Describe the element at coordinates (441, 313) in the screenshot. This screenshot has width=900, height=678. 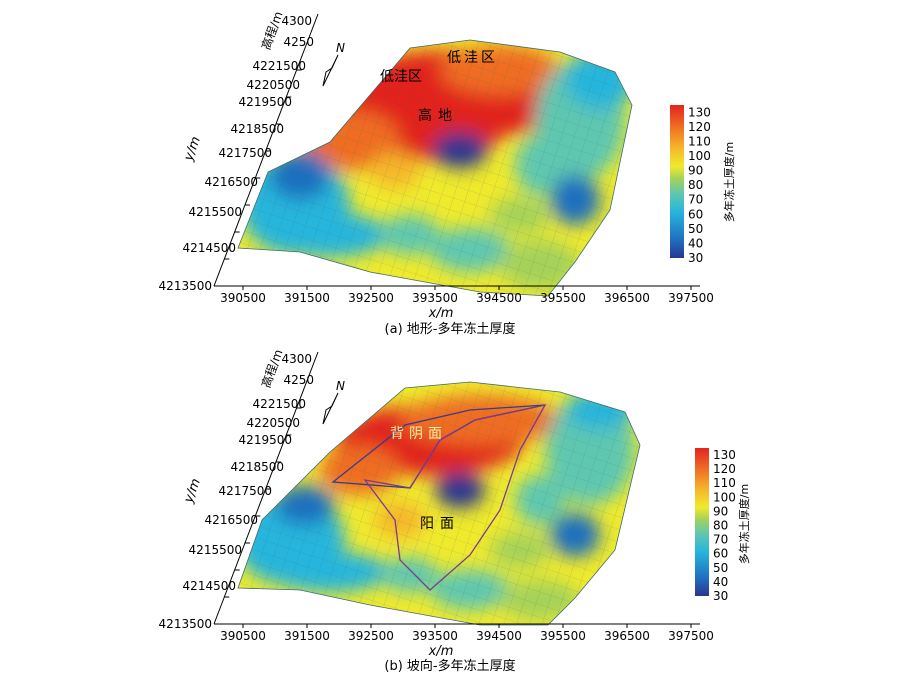
I see `x-axis-title-a: x/m` at that location.